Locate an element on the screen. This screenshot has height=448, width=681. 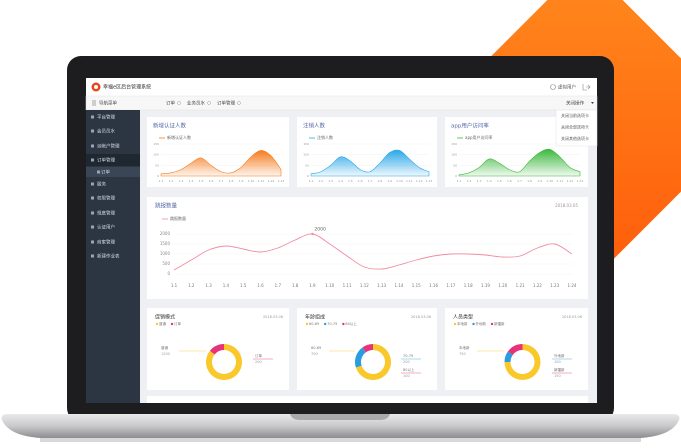
sidebar-active is located at coordinates (113, 160).